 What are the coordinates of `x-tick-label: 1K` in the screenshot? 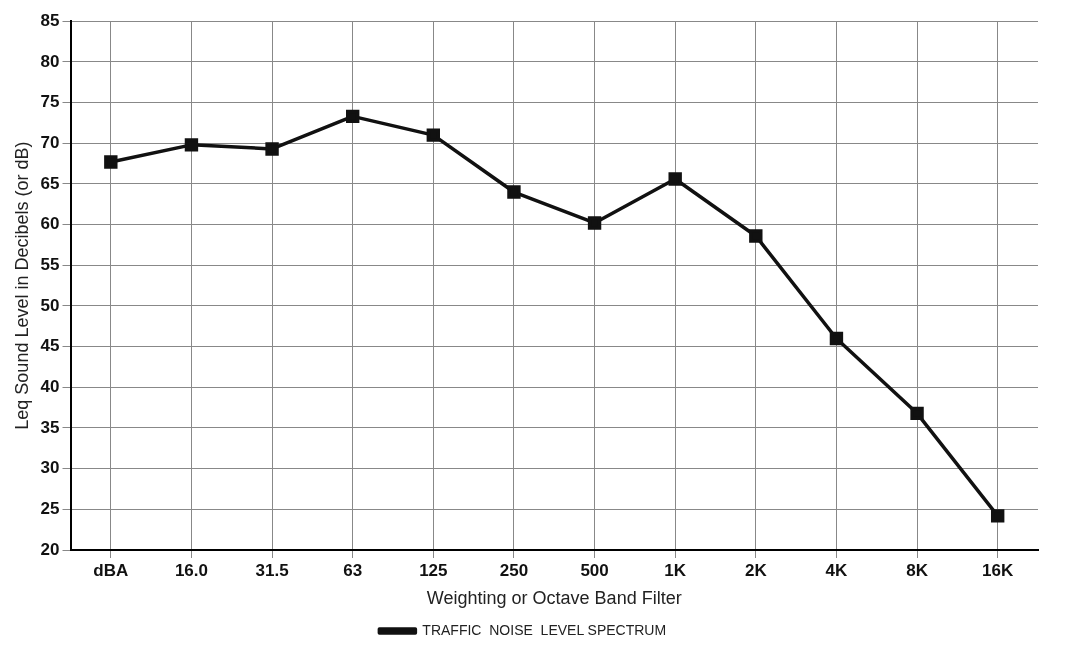 It's located at (675, 570).